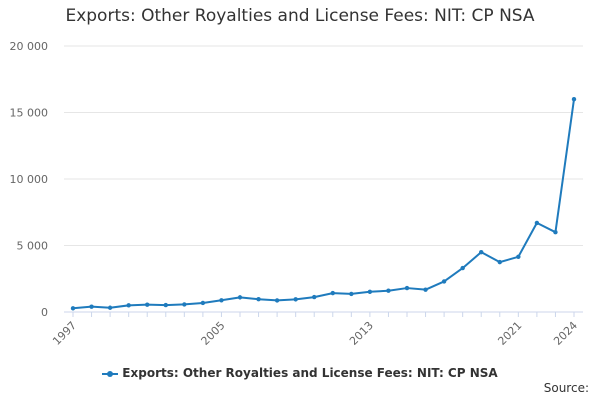 Image resolution: width=600 pixels, height=400 pixels. Describe the element at coordinates (213, 333) in the screenshot. I see `x-tick-label: 2005` at that location.